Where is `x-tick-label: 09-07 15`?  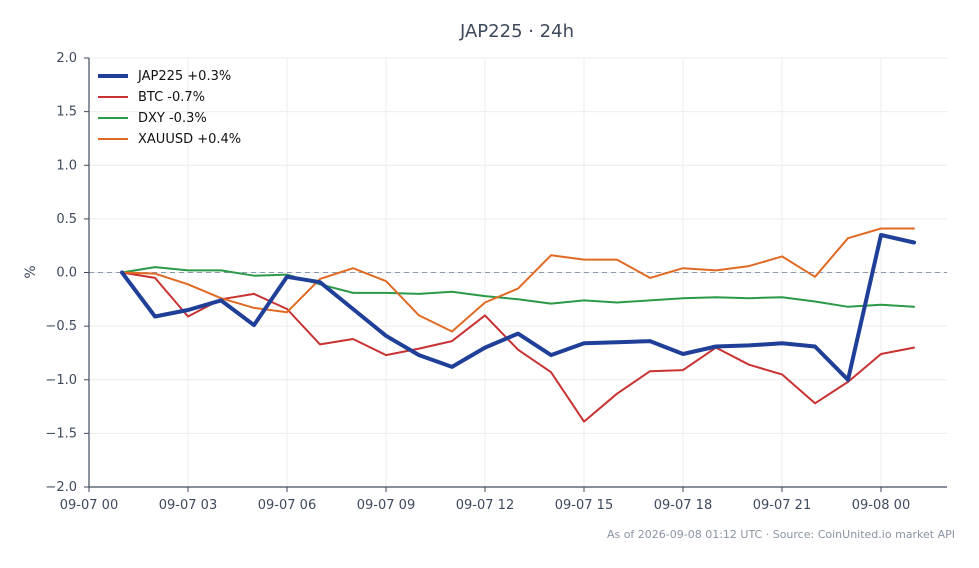 x-tick-label: 09-07 15 is located at coordinates (584, 505).